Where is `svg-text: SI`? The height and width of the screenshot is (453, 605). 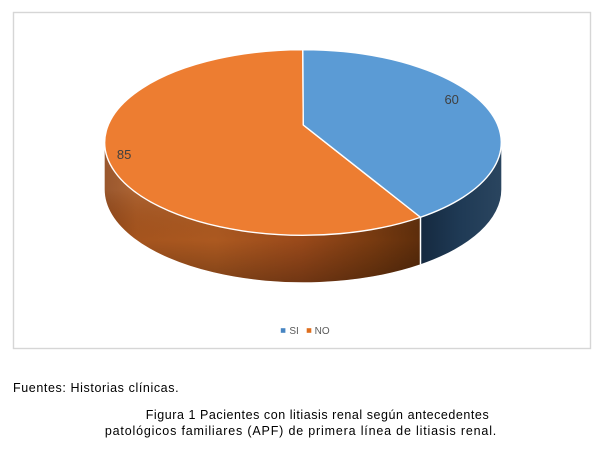
svg-text: SI is located at coordinates (293, 331).